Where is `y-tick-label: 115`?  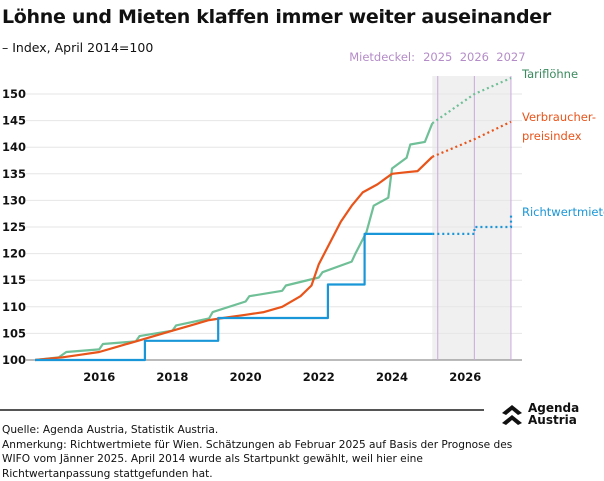 y-tick-label: 115 is located at coordinates (14, 280).